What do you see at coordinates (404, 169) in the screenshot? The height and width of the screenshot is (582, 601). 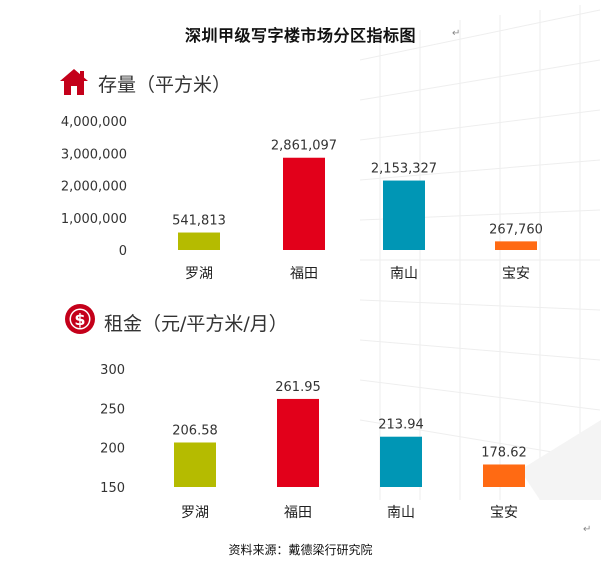 I see `stock-data-label: 2,153,327` at bounding box center [404, 169].